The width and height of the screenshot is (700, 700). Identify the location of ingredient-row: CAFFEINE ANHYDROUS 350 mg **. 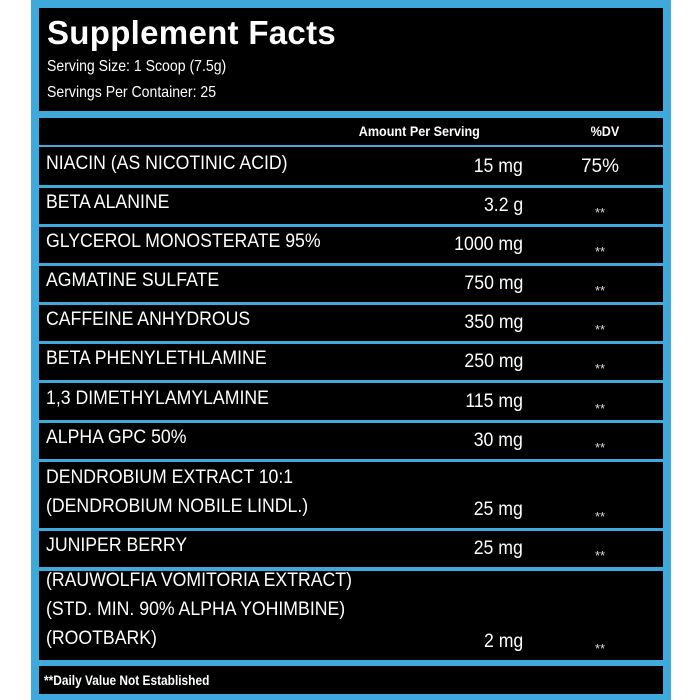
(351, 323).